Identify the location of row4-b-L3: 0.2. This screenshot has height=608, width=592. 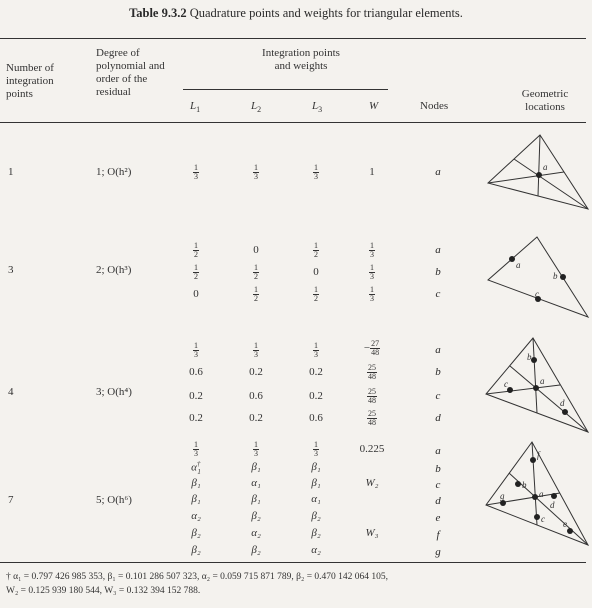
(316, 372).